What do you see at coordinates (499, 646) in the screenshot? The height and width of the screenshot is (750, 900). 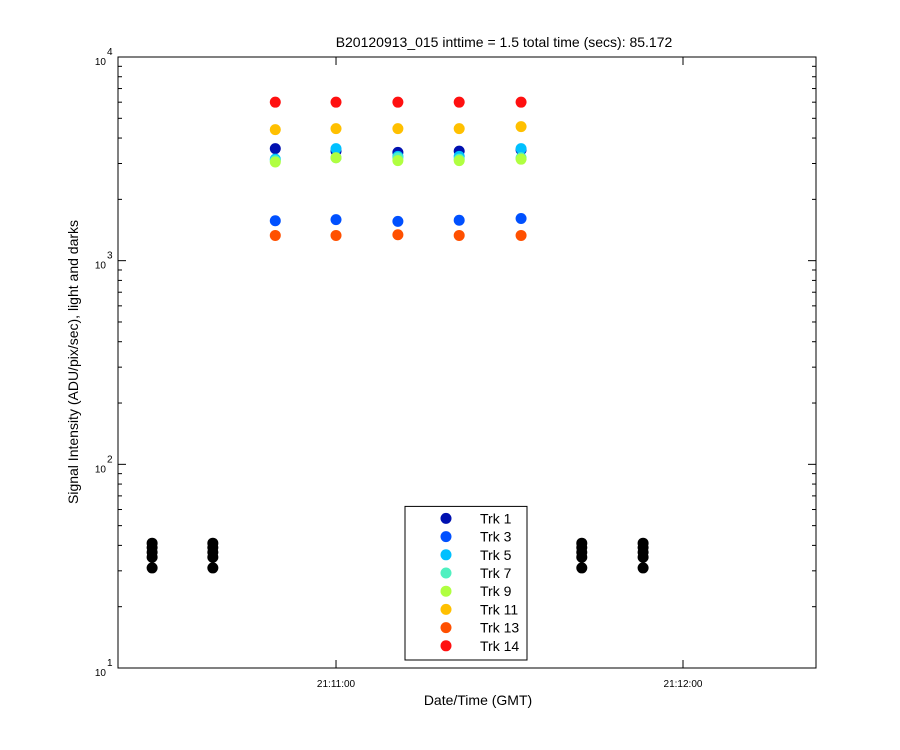 I see `legend-label: Trk 14` at bounding box center [499, 646].